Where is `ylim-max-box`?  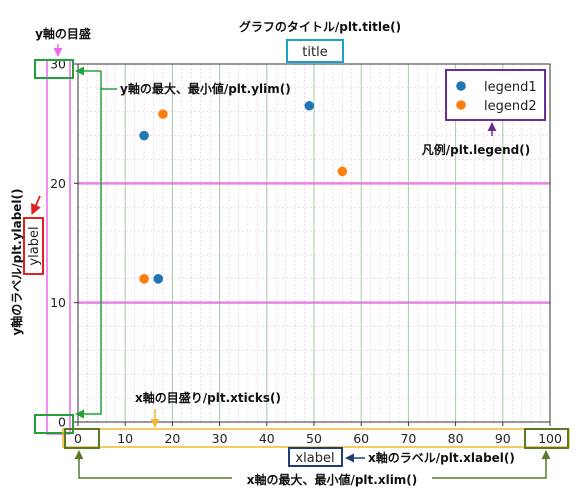
ylim-max-box is located at coordinates (54, 69).